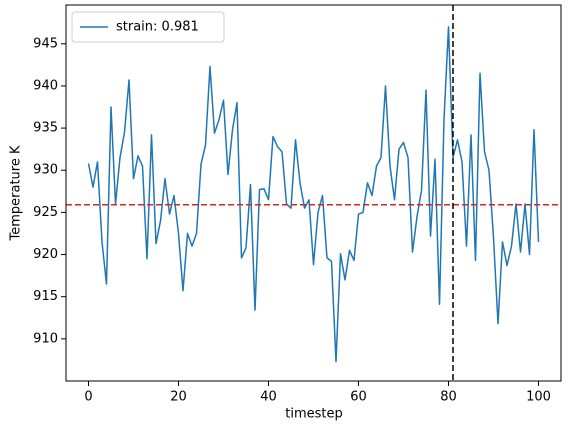 This screenshot has width=572, height=433. Describe the element at coordinates (358, 397) in the screenshot. I see `x-tick-label: 60` at that location.